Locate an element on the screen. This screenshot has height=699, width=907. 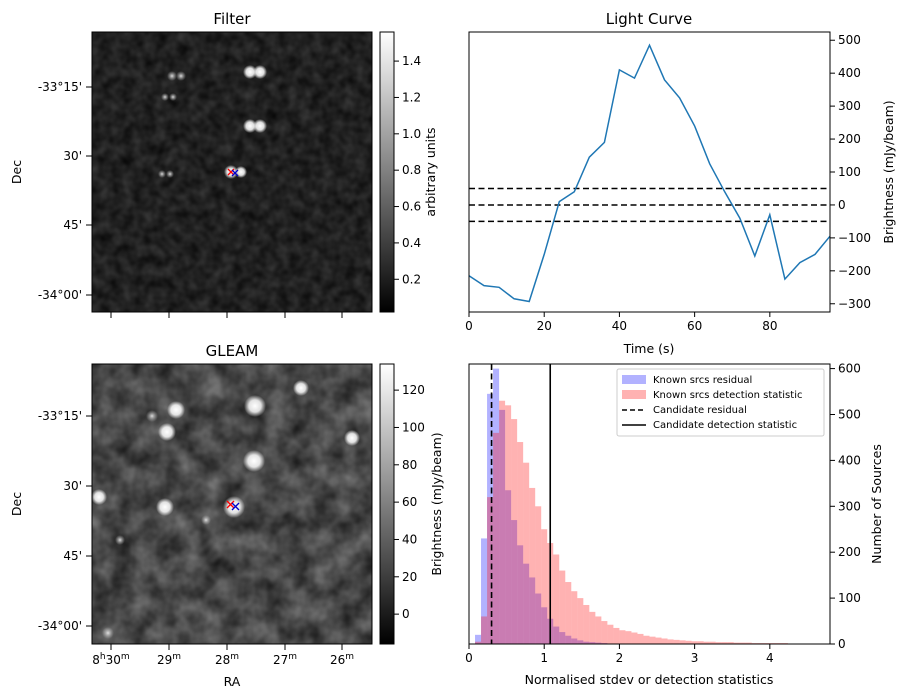
colorbar-tick-label: 40 is located at coordinates (409, 539).